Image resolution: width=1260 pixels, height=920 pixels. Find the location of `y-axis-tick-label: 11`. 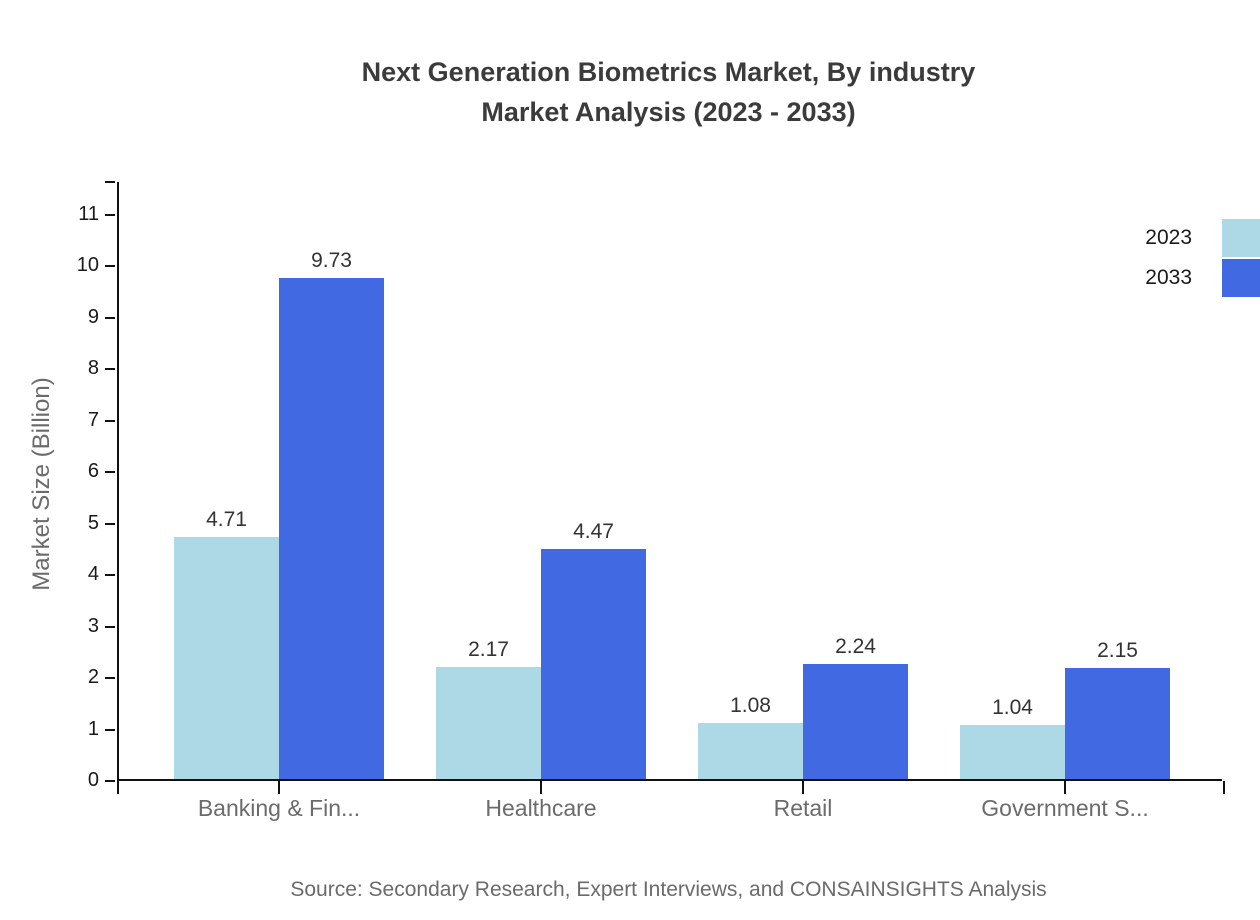

y-axis-tick-label: 11 is located at coordinates (88, 214).